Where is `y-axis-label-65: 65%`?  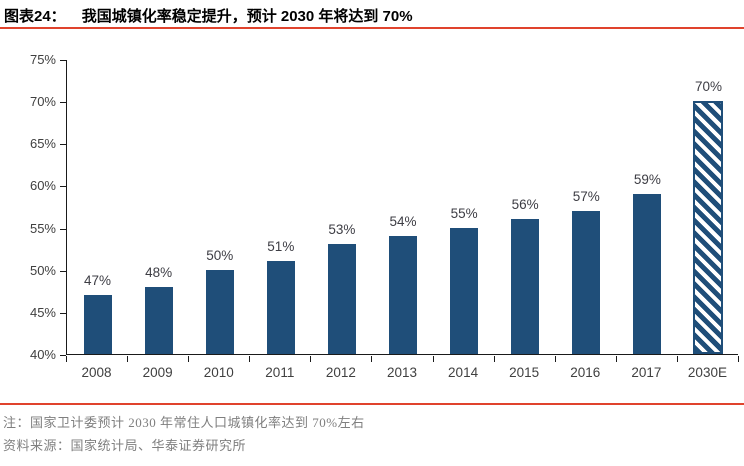
y-axis-label-65: 65% is located at coordinates (42, 144).